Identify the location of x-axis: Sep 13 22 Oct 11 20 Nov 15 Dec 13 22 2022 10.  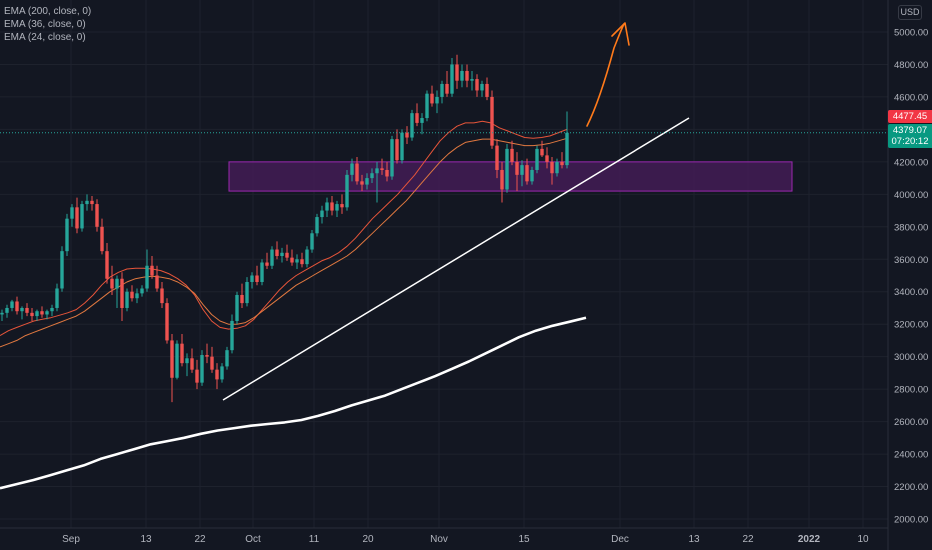
(465, 539).